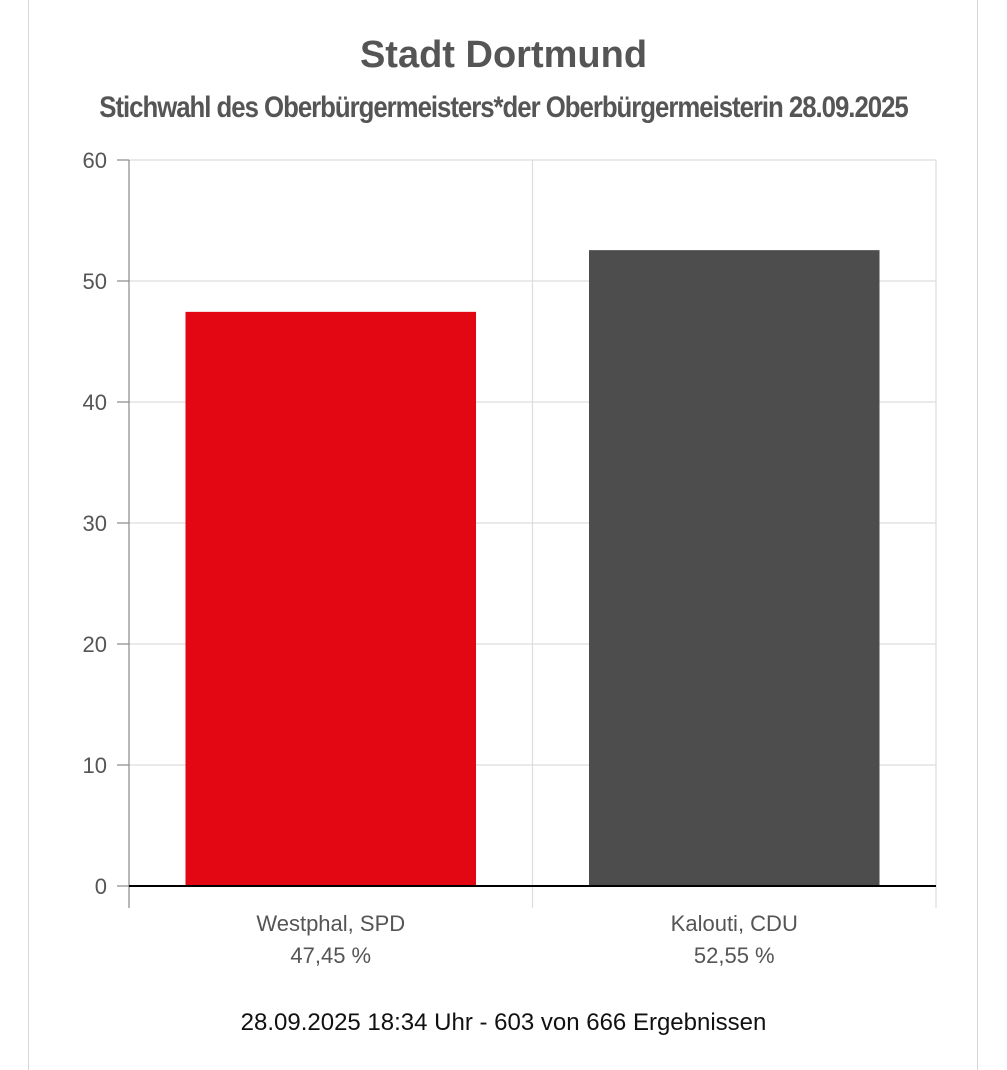 The height and width of the screenshot is (1070, 1007). I want to click on y-tick-label: 20, so click(95, 644).